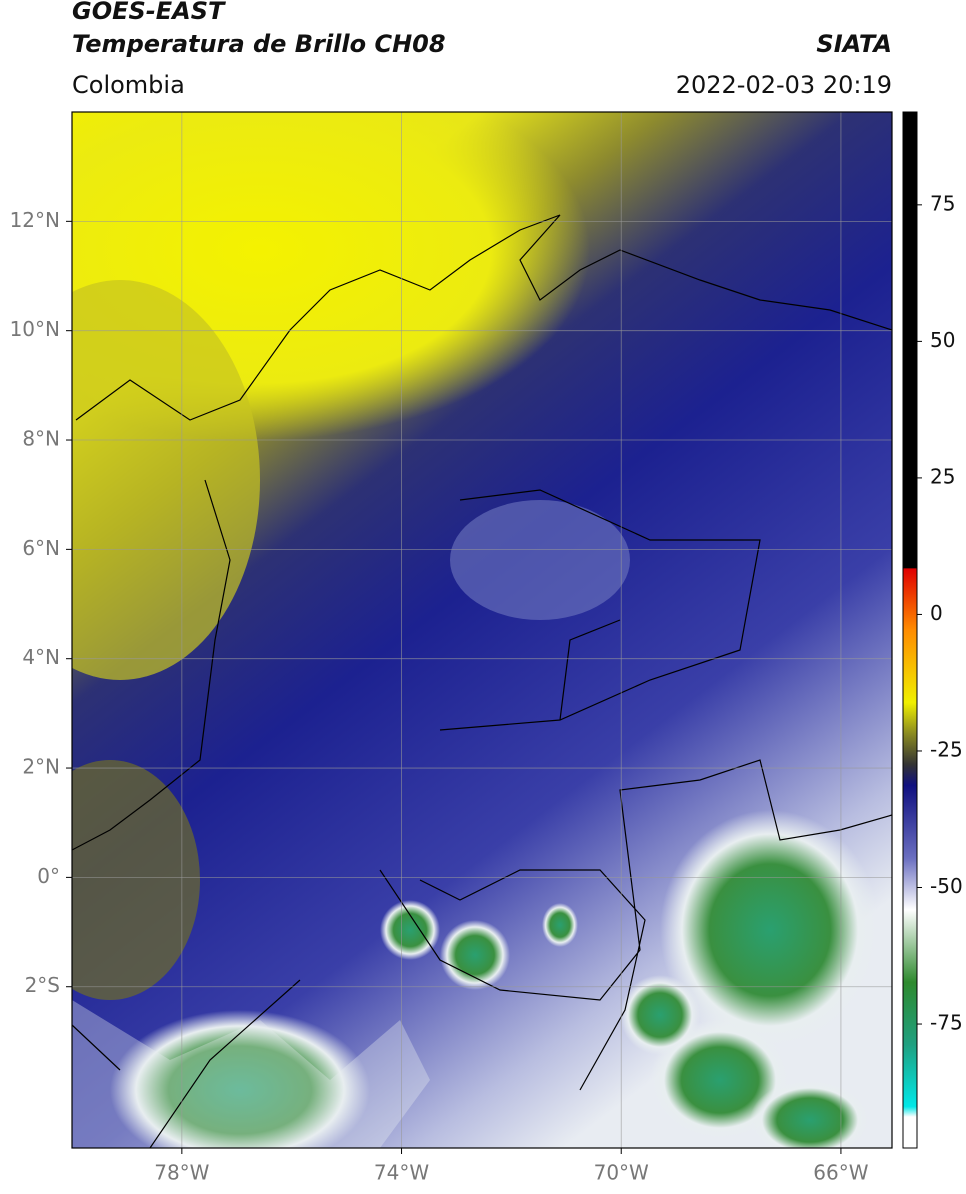 The height and width of the screenshot is (1194, 966). Describe the element at coordinates (946, 1023) in the screenshot. I see `colorbar-label: -75` at that location.